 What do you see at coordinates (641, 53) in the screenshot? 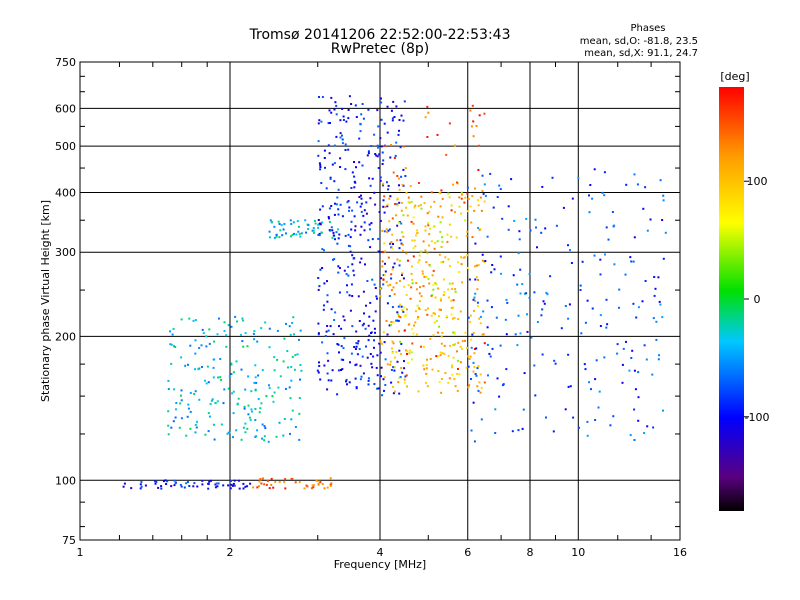
I see `phase-info-x-mode: mean, sd,X: 91.1, 24.7` at bounding box center [641, 53].